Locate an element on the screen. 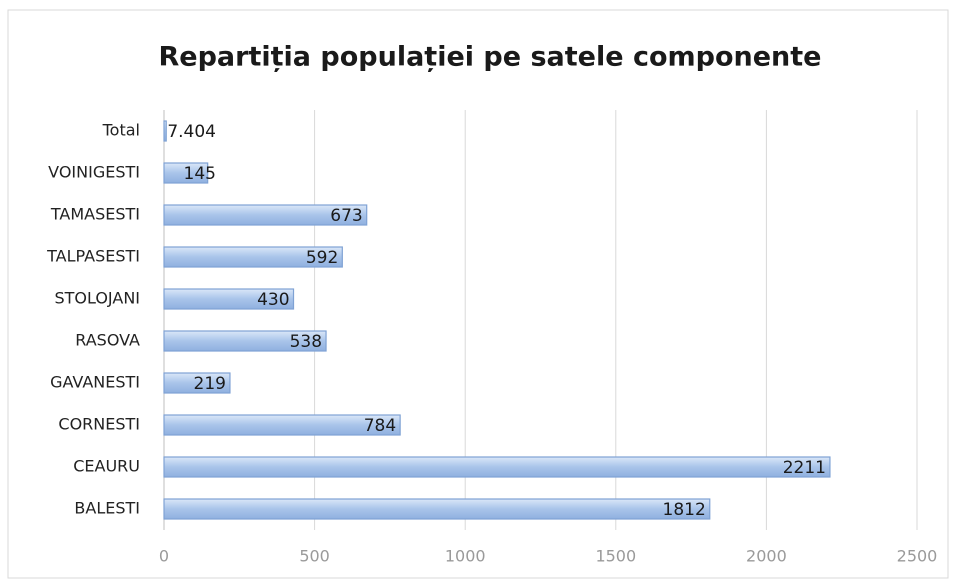 Image resolution: width=955 pixels, height=582 pixels. data-label: 145 is located at coordinates (200, 174).